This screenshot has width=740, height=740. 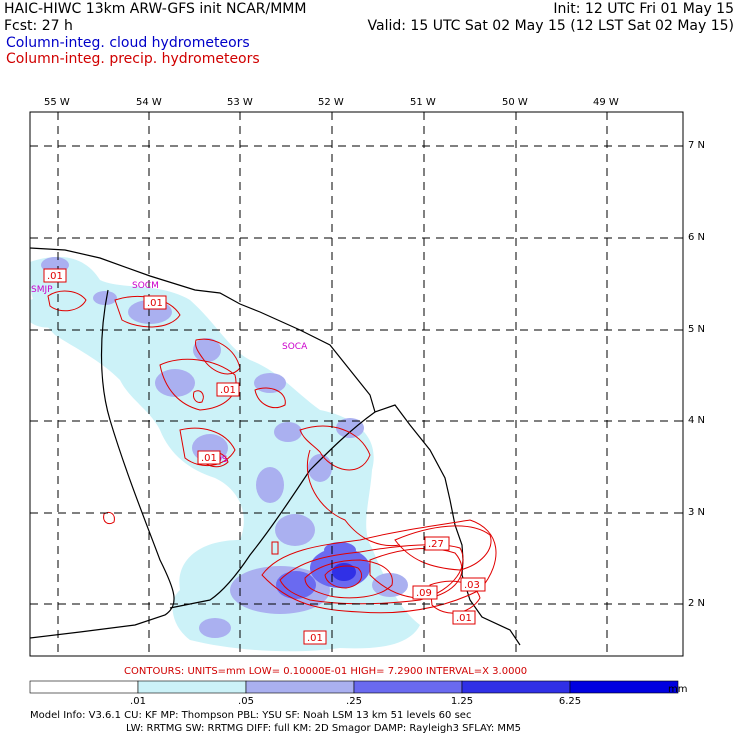 What do you see at coordinates (515, 102) in the screenshot?
I see `lon-label: 50 W` at bounding box center [515, 102].